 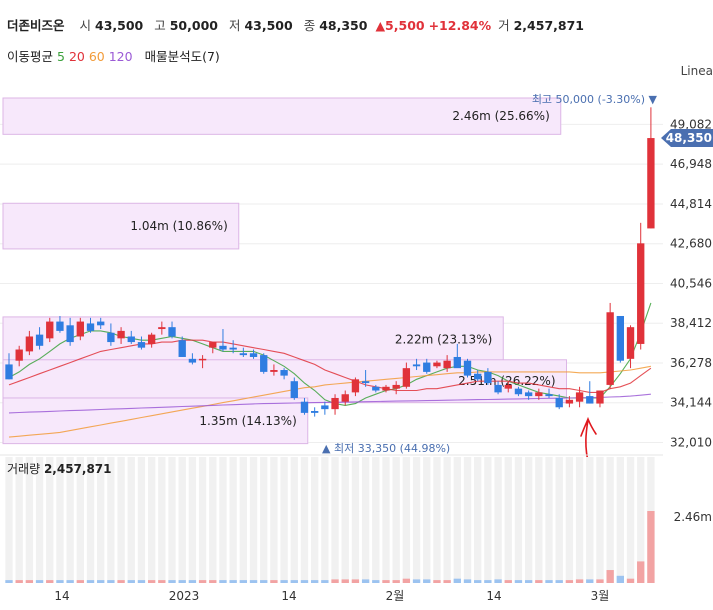 What do you see at coordinates (76, 56) in the screenshot?
I see `ma-20-label: 20` at bounding box center [76, 56].